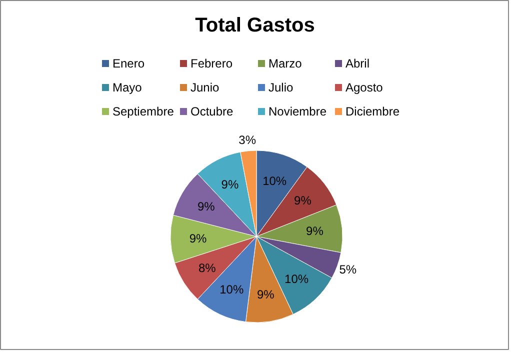 The width and height of the screenshot is (511, 352). I want to click on legend-label: Abril, so click(358, 63).